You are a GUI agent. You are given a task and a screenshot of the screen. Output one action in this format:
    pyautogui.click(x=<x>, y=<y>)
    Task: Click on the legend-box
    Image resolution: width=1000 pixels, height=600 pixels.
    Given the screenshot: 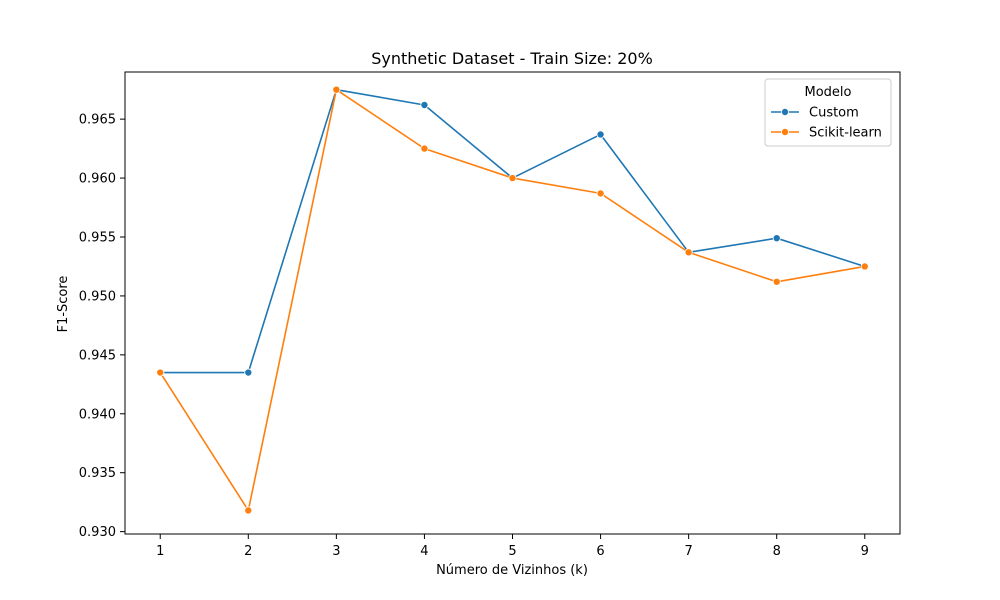 What is the action you would take?
    pyautogui.click(x=828, y=112)
    